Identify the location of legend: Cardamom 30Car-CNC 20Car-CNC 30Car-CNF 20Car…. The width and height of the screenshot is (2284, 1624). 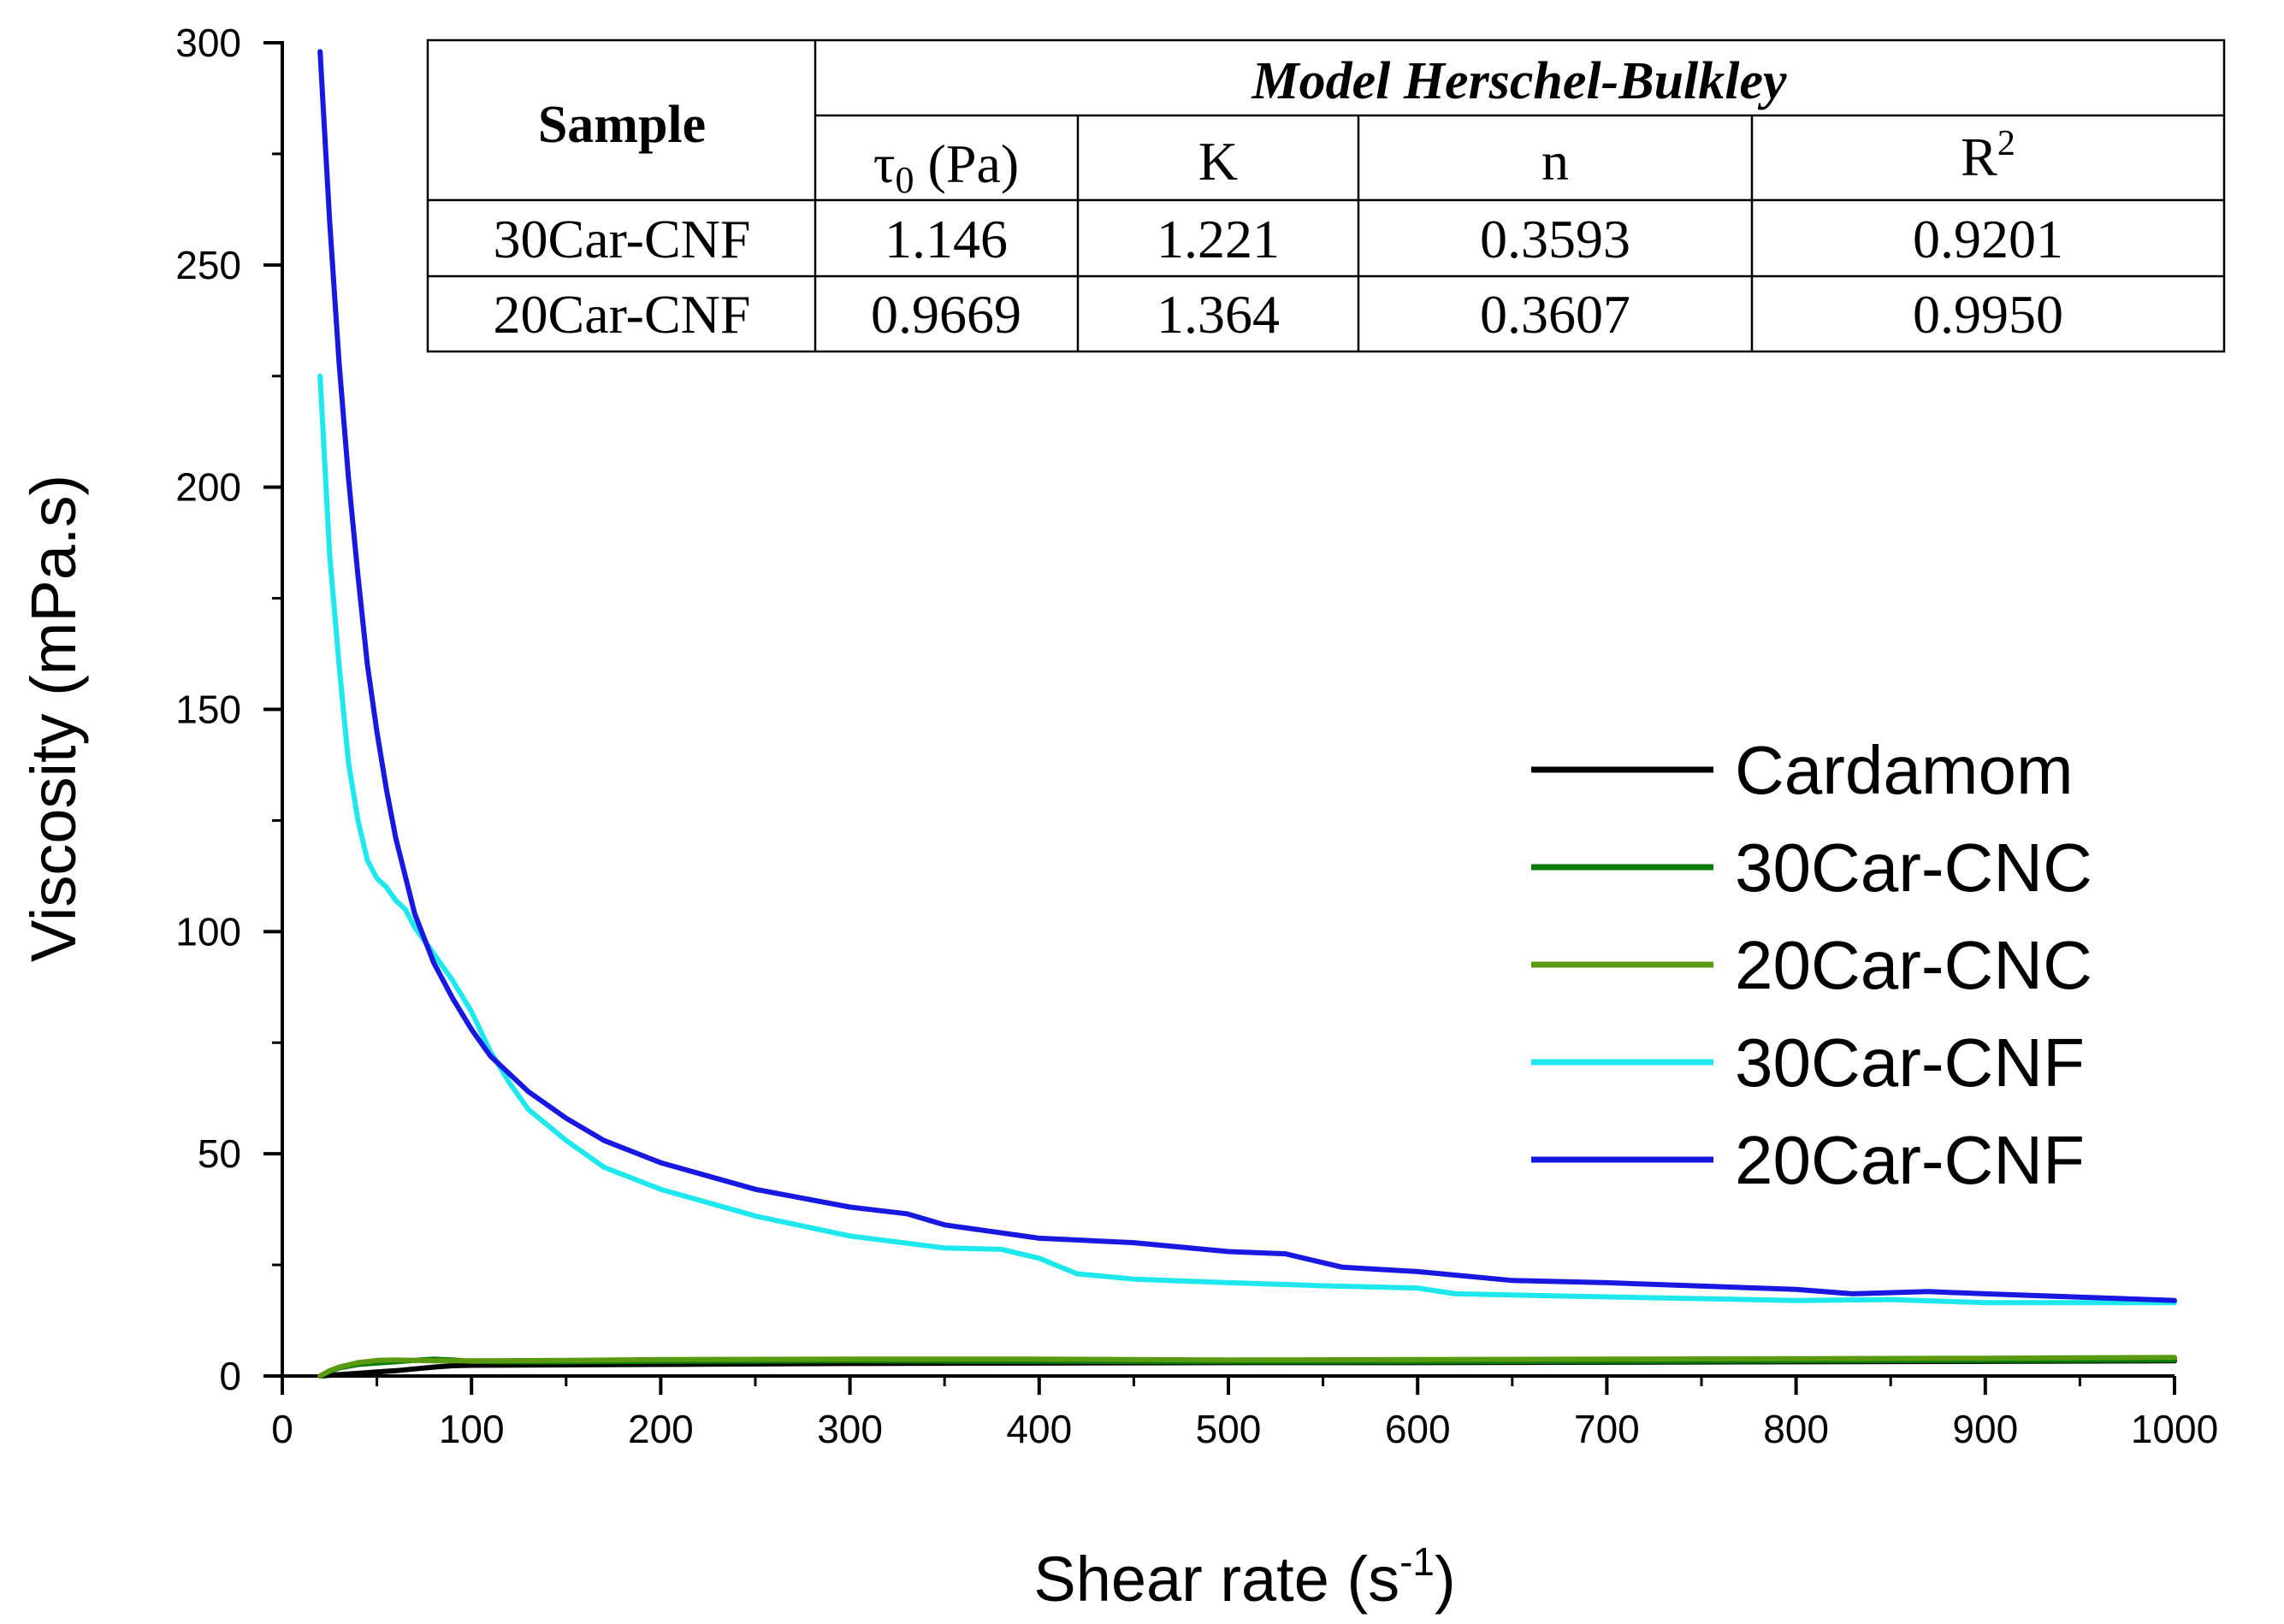
(1811, 965).